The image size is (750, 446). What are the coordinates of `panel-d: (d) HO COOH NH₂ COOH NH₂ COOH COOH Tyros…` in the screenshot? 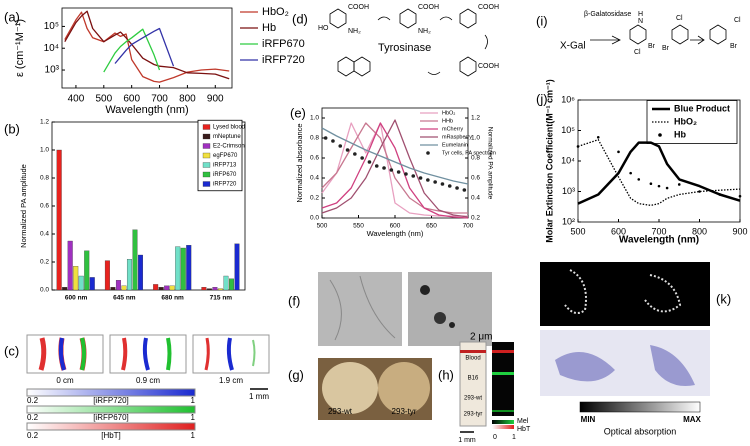 It's located at (395, 40).